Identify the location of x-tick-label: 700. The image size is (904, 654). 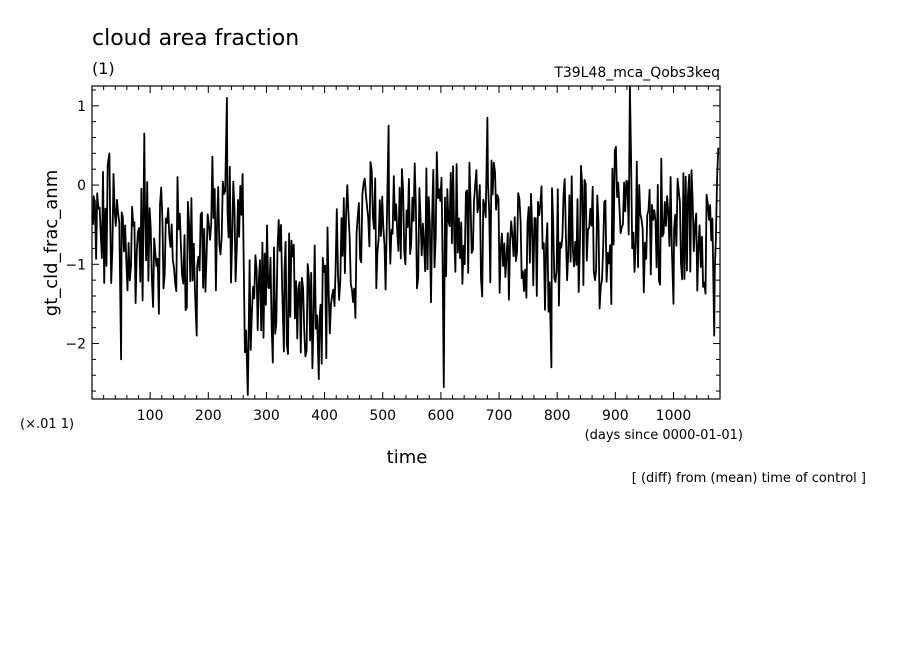
(499, 416).